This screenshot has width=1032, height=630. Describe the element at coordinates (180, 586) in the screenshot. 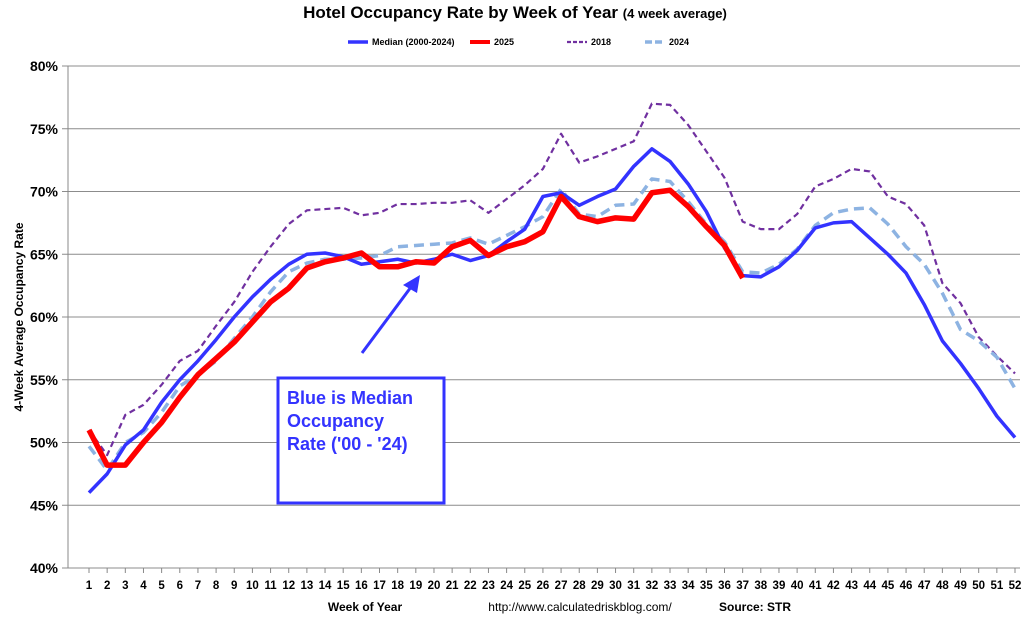

I see `x-tick-label: 6` at that location.